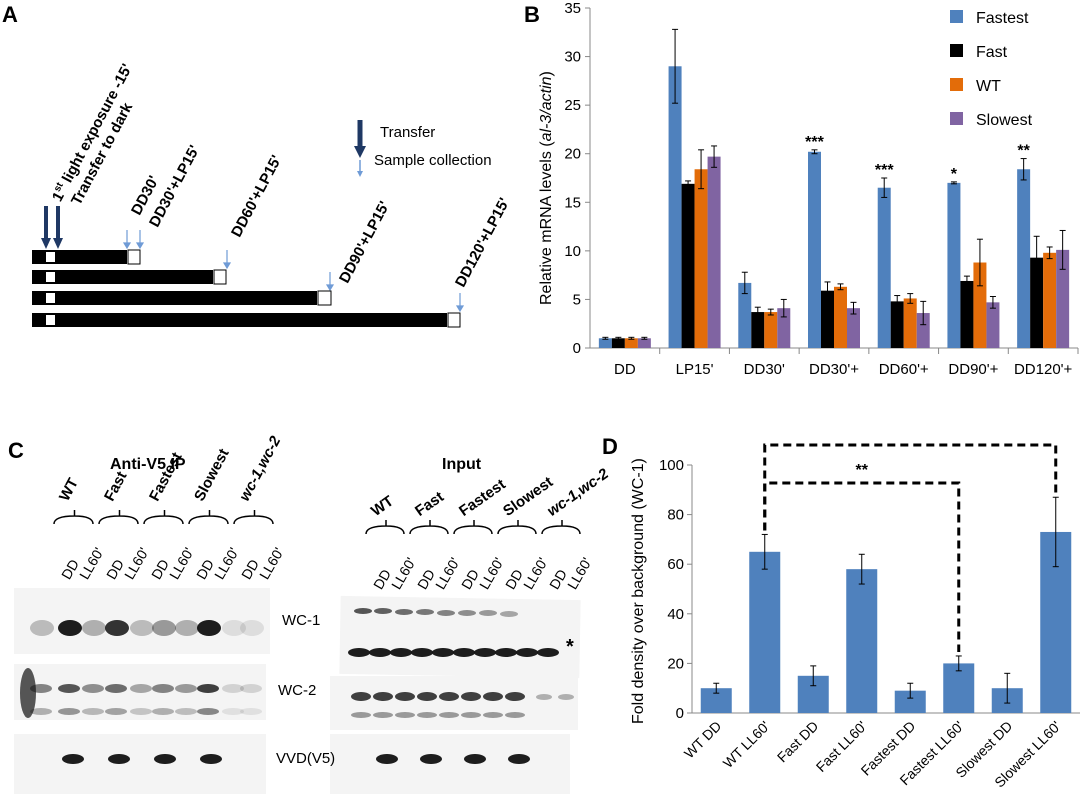 This screenshot has width=1087, height=800. I want to click on comparison-bracket-sig-label: **, so click(862, 470).